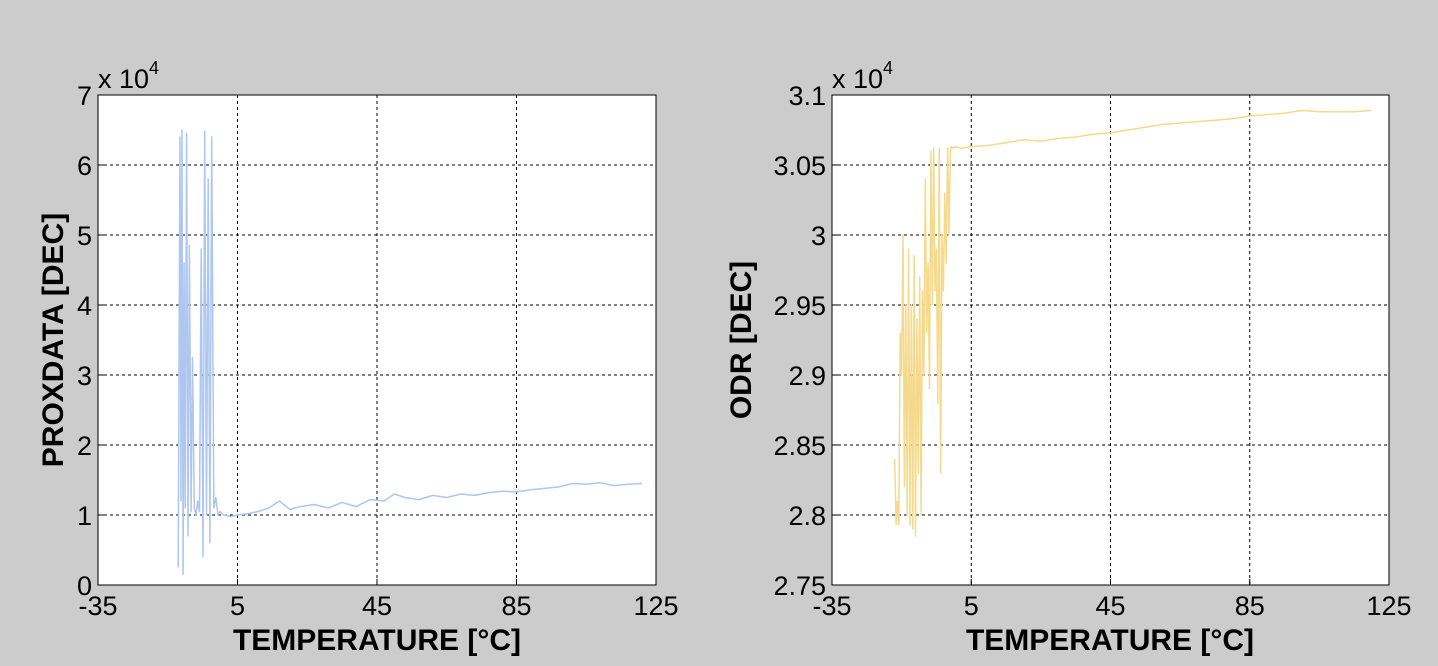  I want to click on y-axis-label: PROXDATA [DEC], so click(53, 340).